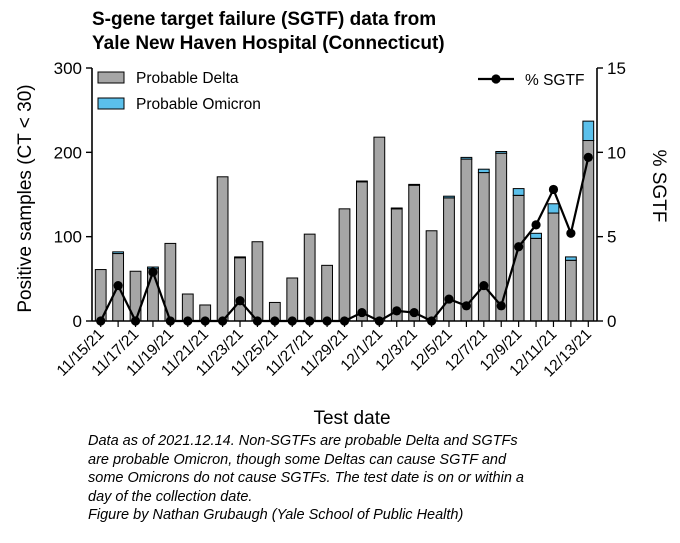 The width and height of the screenshot is (680, 543). What do you see at coordinates (111, 77) in the screenshot?
I see `legend-swatch-delta` at bounding box center [111, 77].